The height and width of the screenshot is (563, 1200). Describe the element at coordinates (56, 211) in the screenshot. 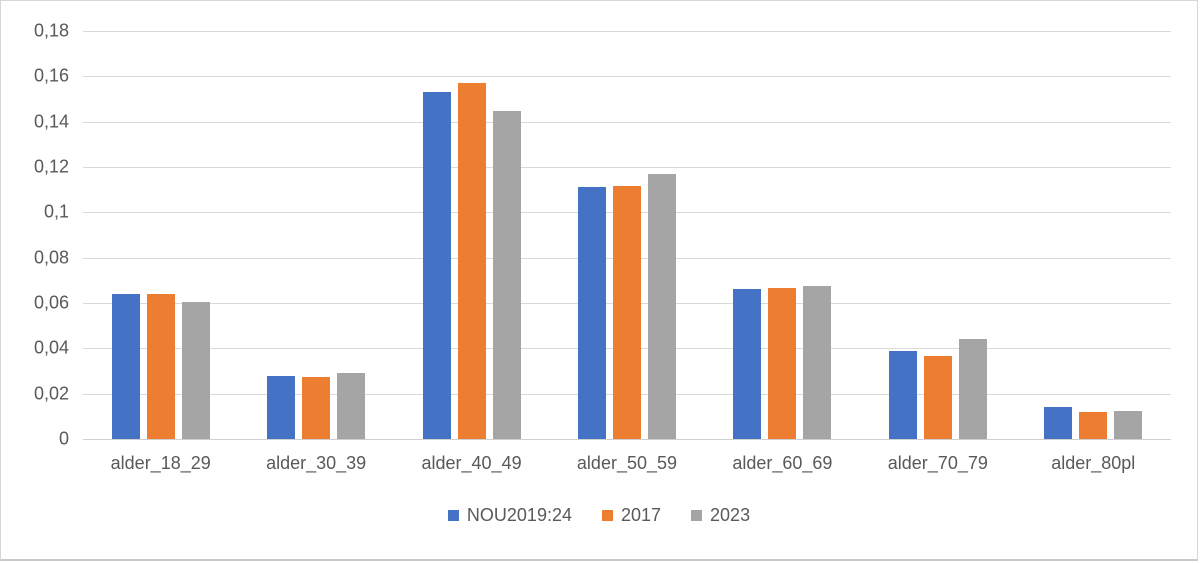

I see `y-tick-label: 0,1` at that location.